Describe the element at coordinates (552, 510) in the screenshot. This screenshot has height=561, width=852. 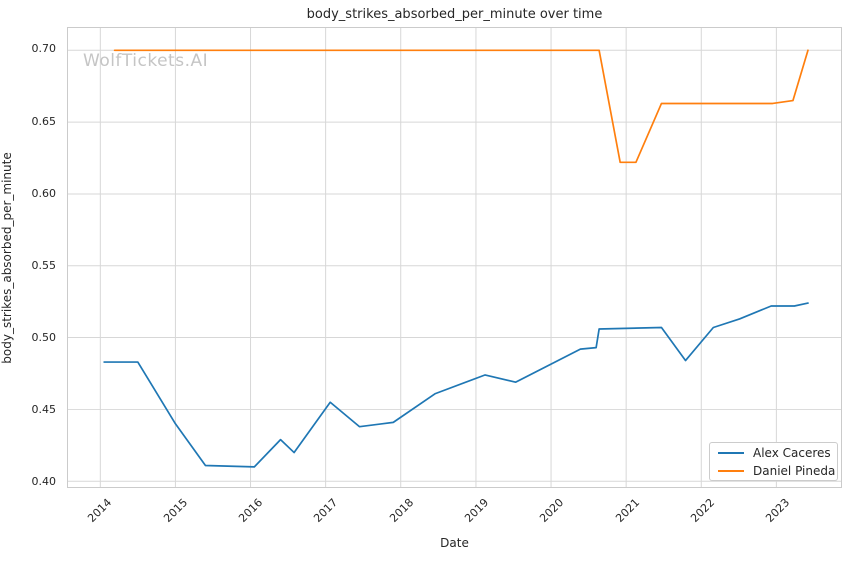
I see `x-tick-label: 2020` at that location.